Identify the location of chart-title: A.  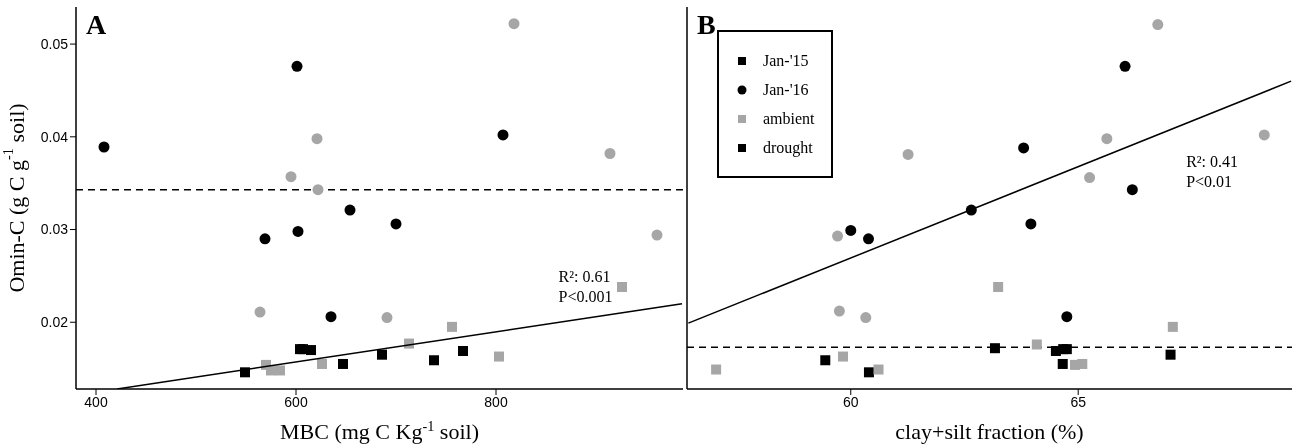
(96, 25).